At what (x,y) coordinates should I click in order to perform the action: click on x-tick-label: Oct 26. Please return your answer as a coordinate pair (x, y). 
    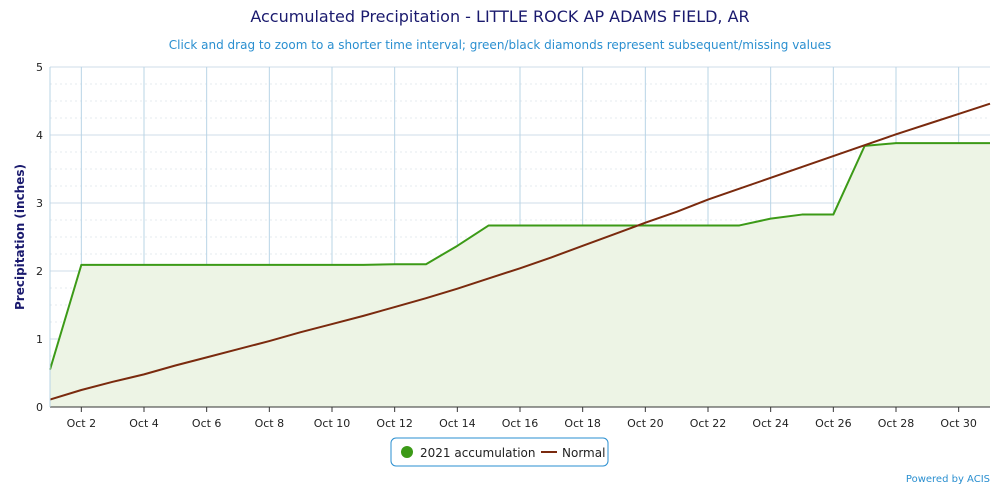
    Looking at the image, I should click on (833, 423).